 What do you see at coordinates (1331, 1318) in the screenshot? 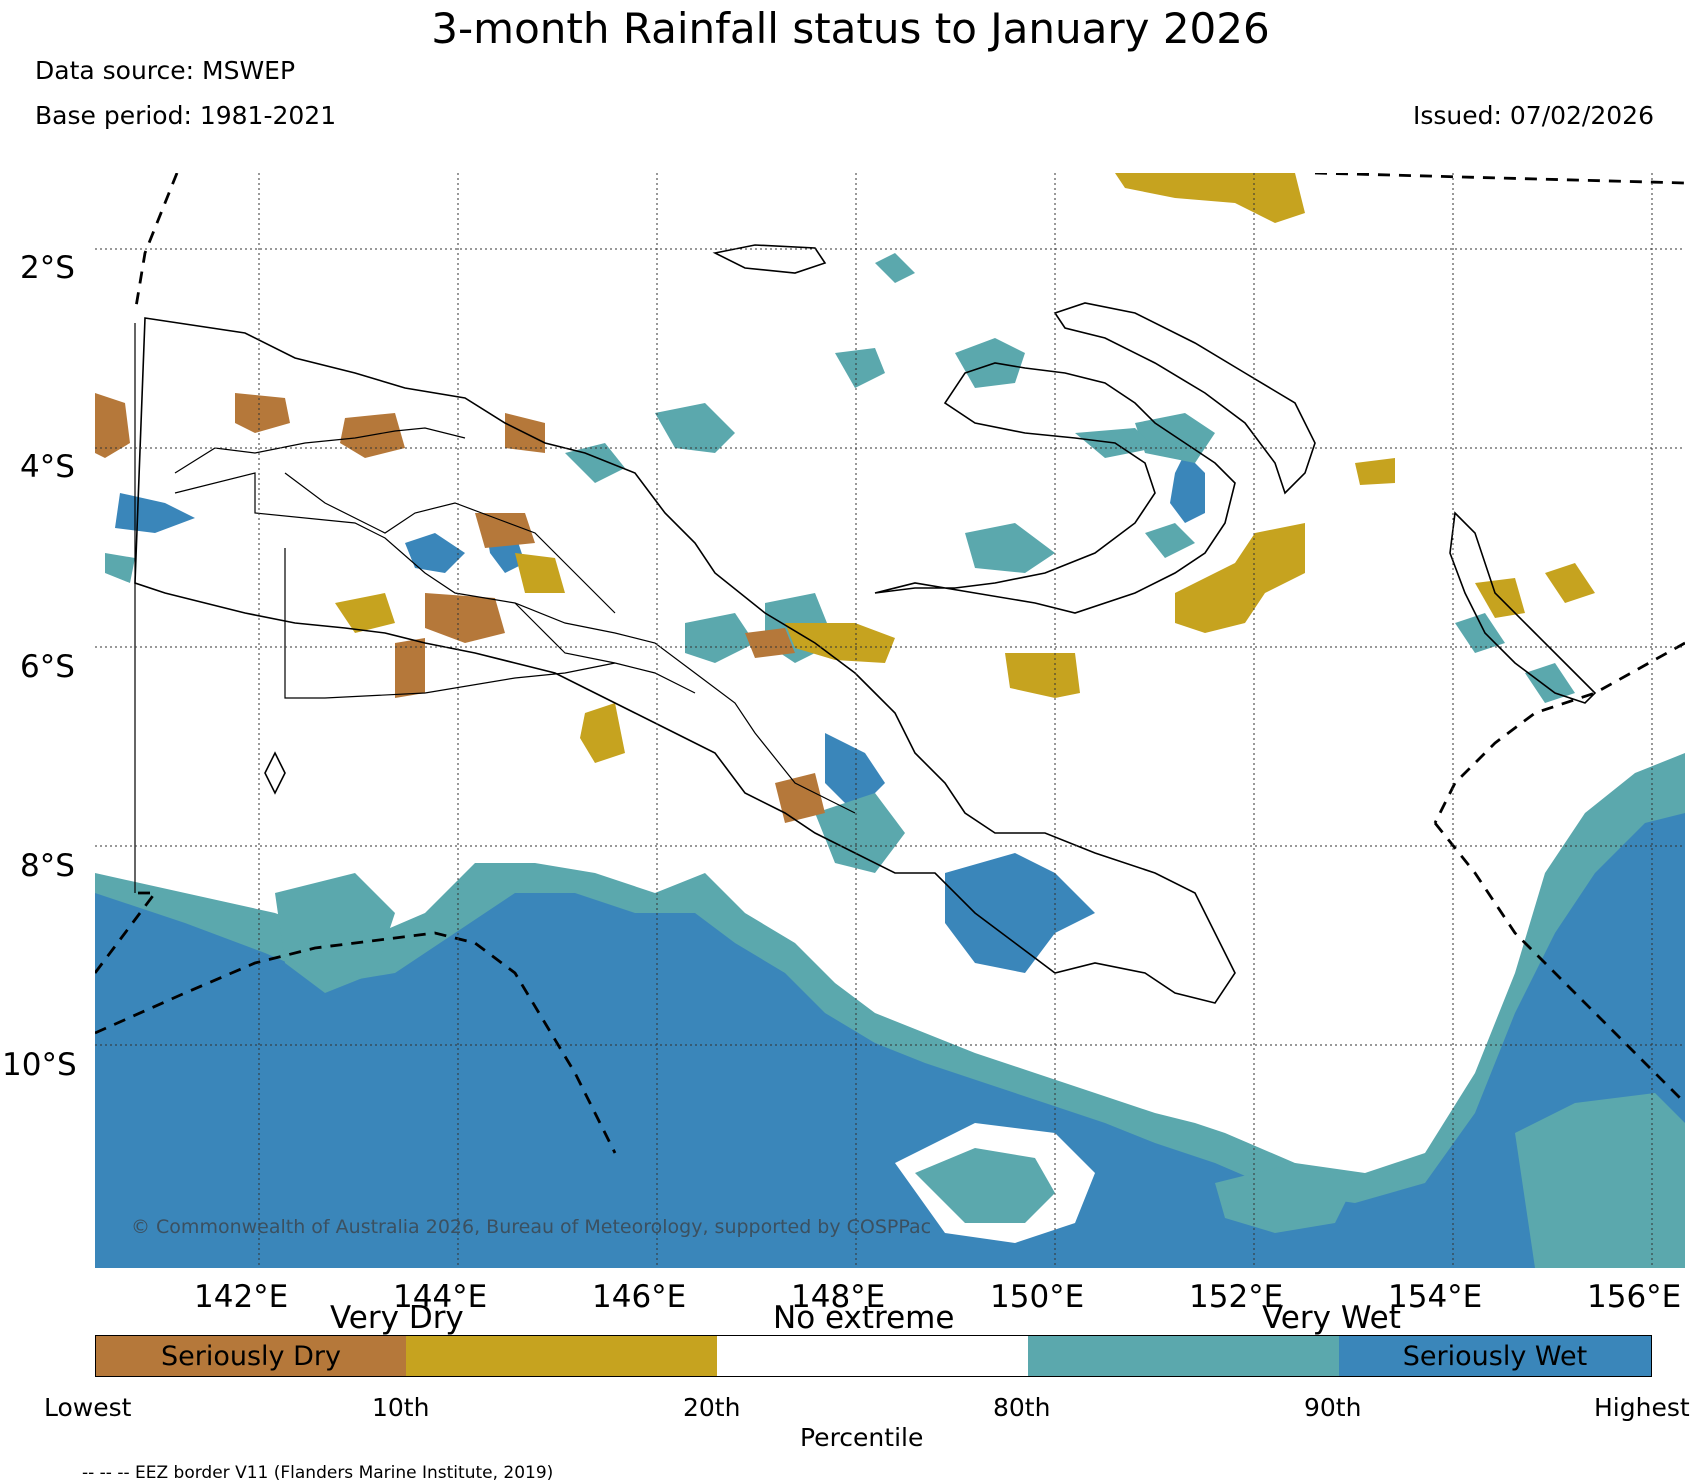
I see `legend-very-wet: Very Wet` at bounding box center [1331, 1318].